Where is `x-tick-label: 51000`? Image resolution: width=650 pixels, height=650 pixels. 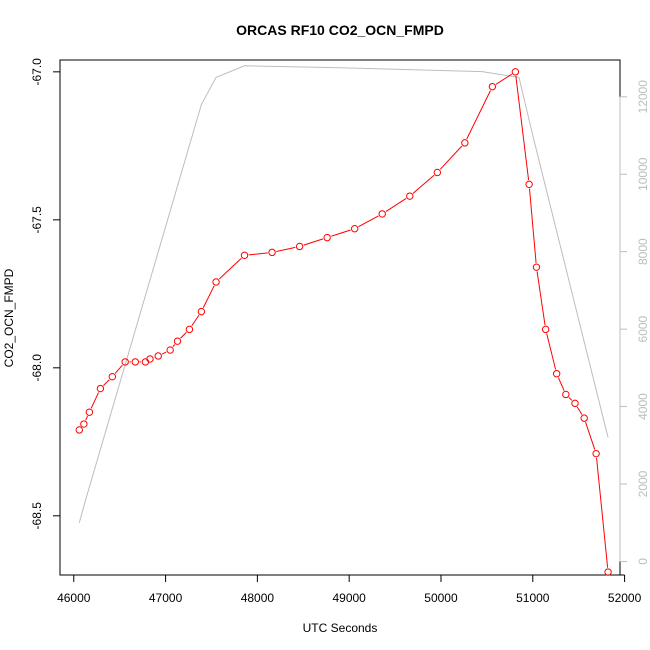
x-tick-label: 51000 is located at coordinates (533, 598).